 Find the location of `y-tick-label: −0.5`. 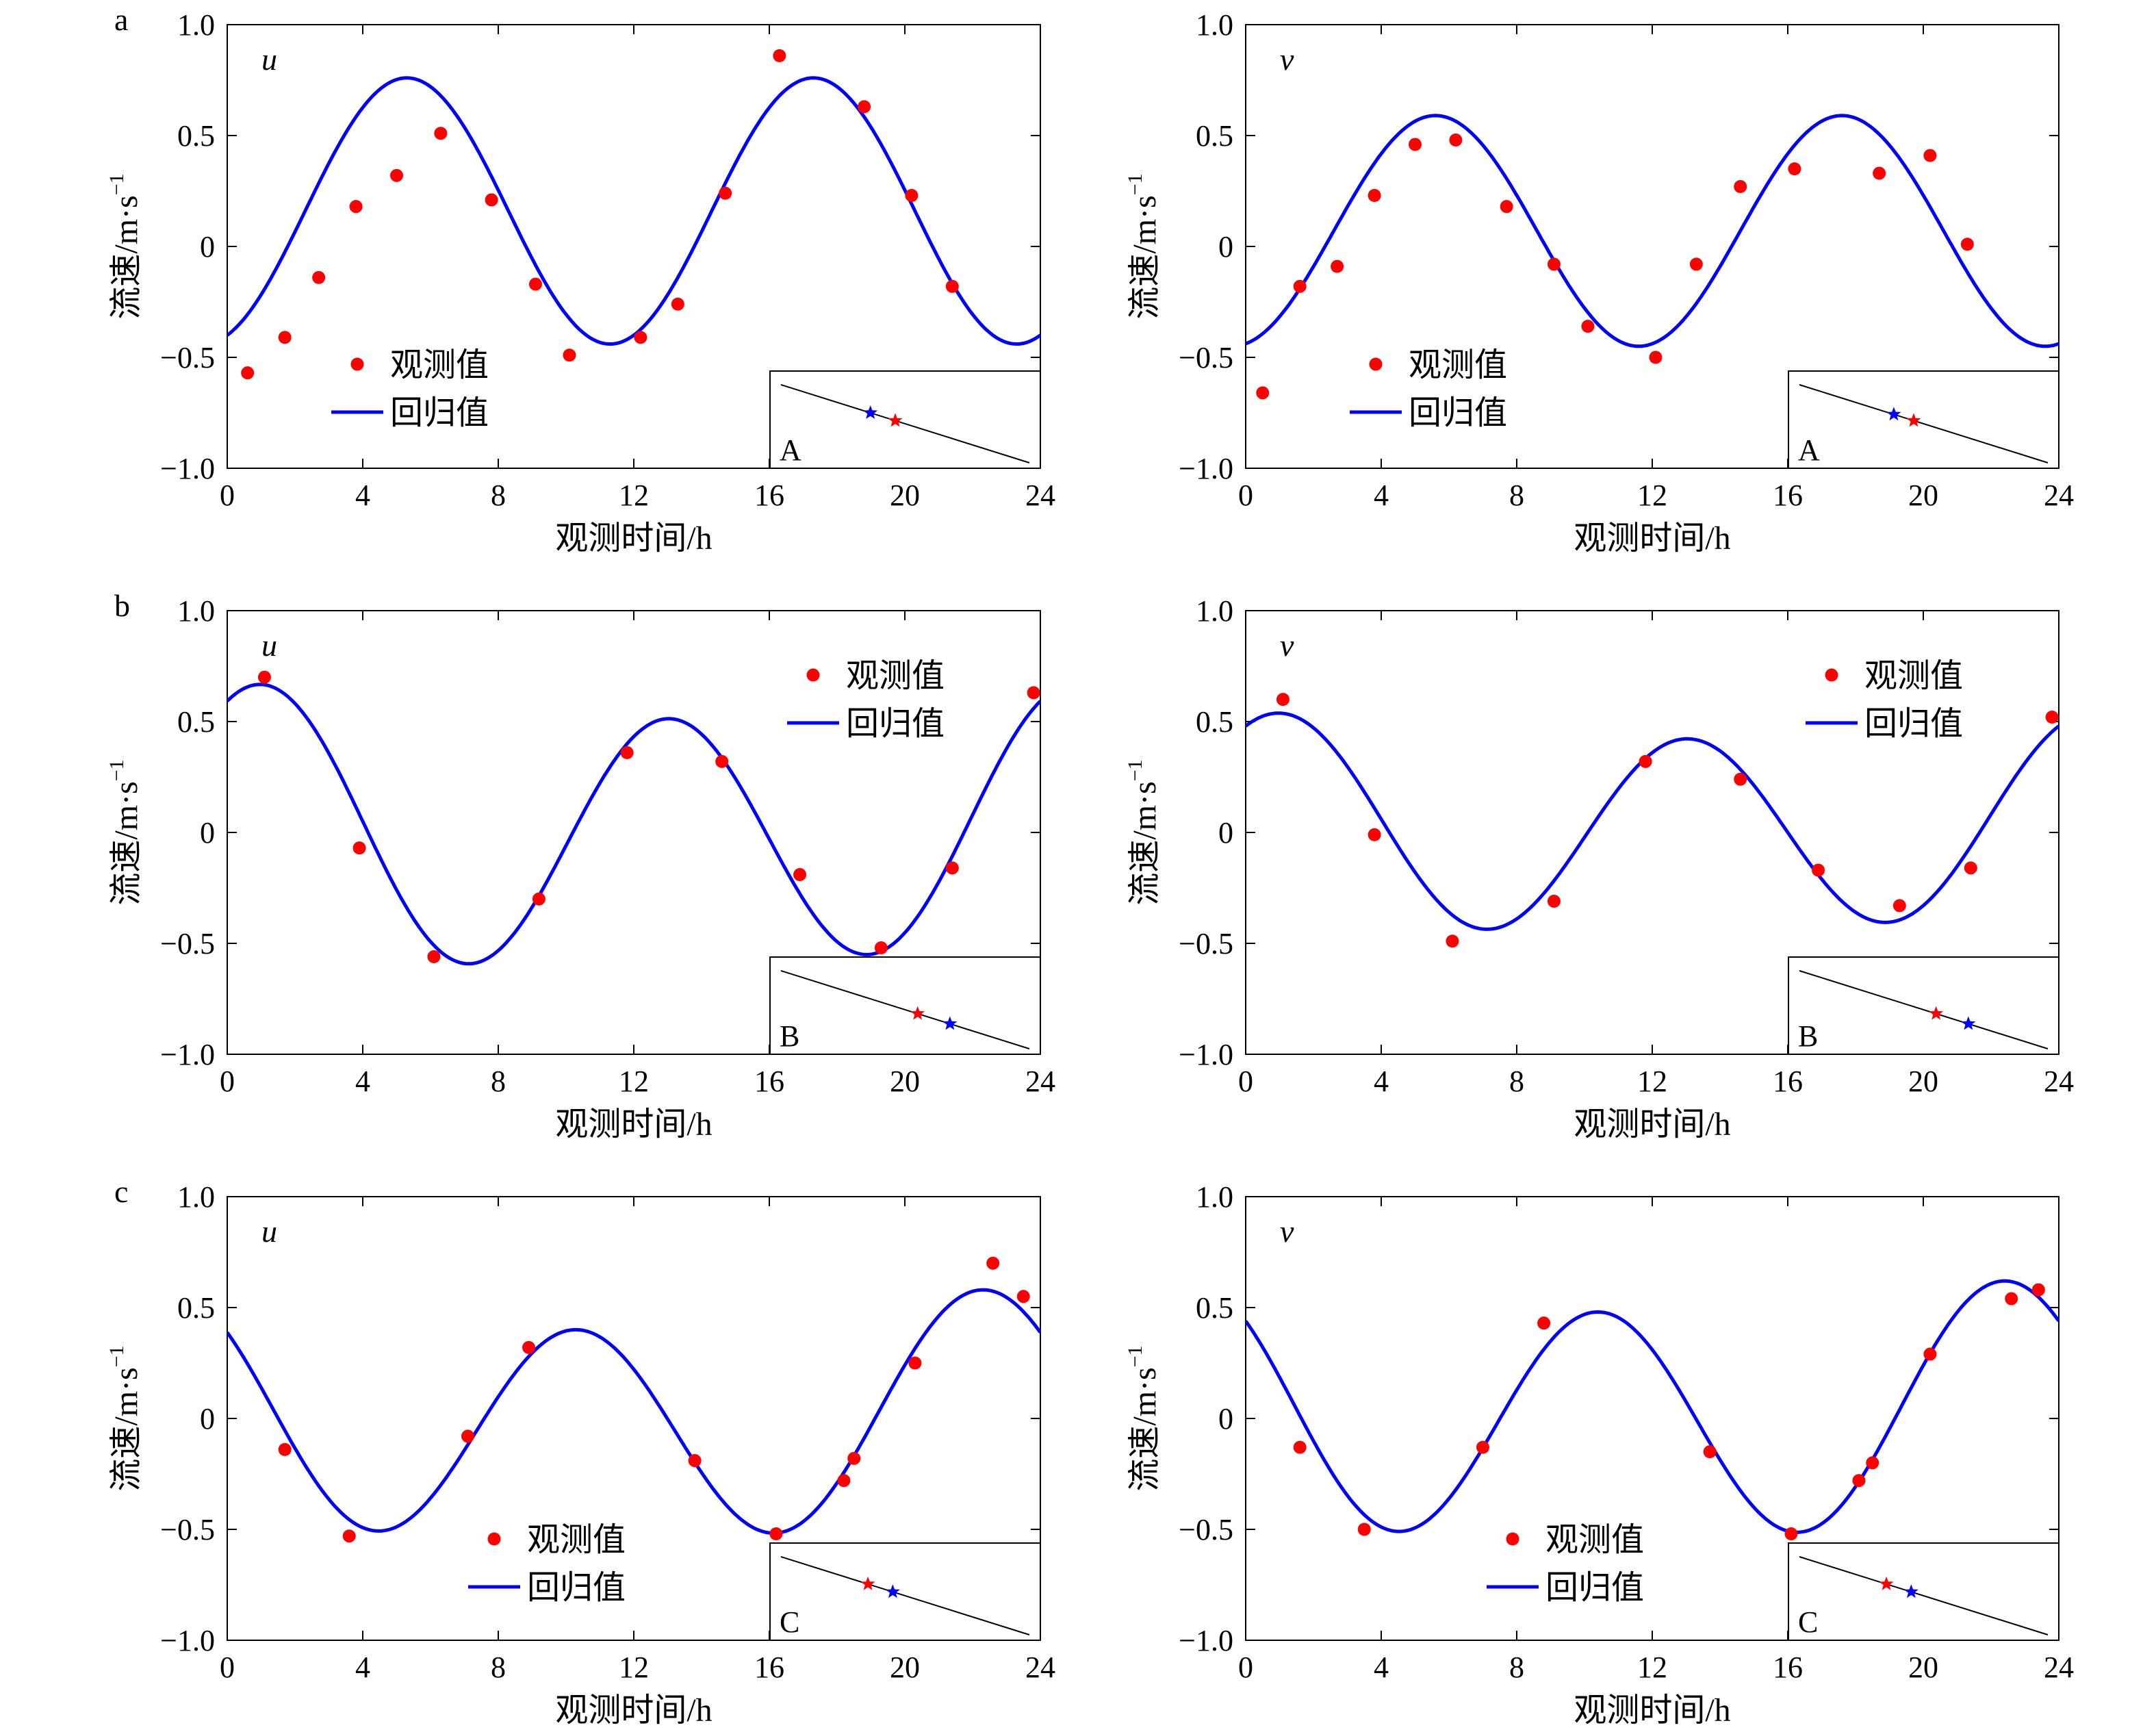

y-tick-label: −0.5 is located at coordinates (1206, 358).